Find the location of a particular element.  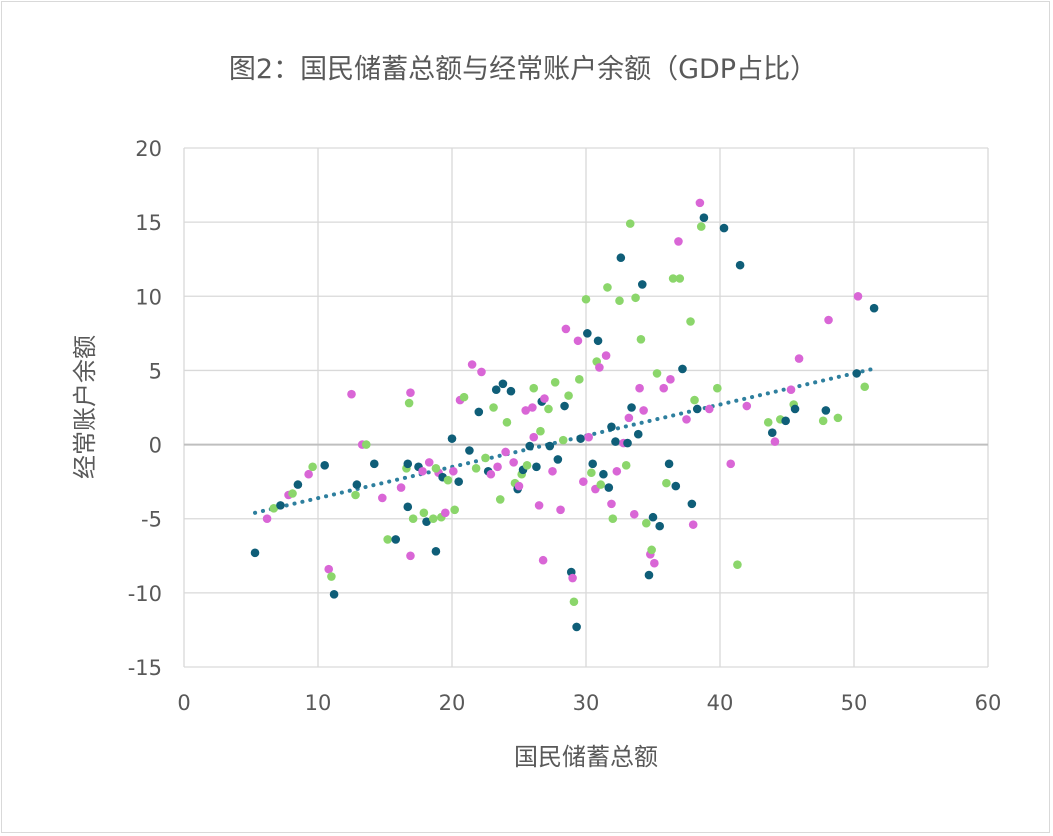

x-tick-label: 50 is located at coordinates (854, 703).